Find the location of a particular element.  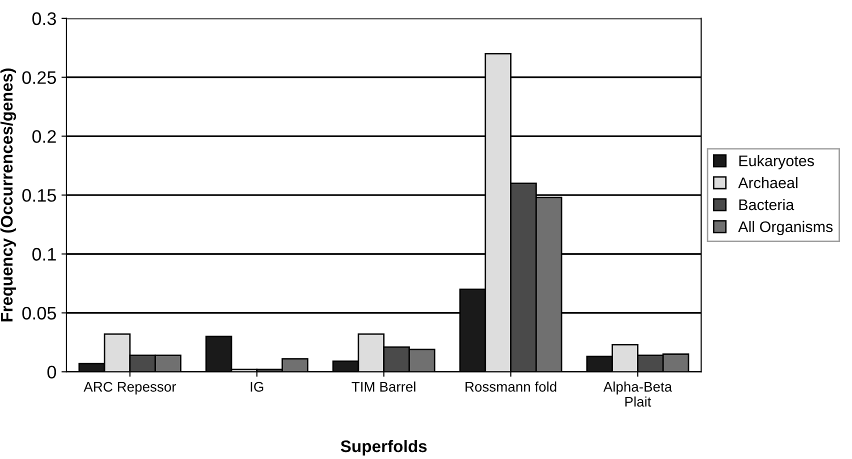

y-tick-label: 0.05 is located at coordinates (39, 313).